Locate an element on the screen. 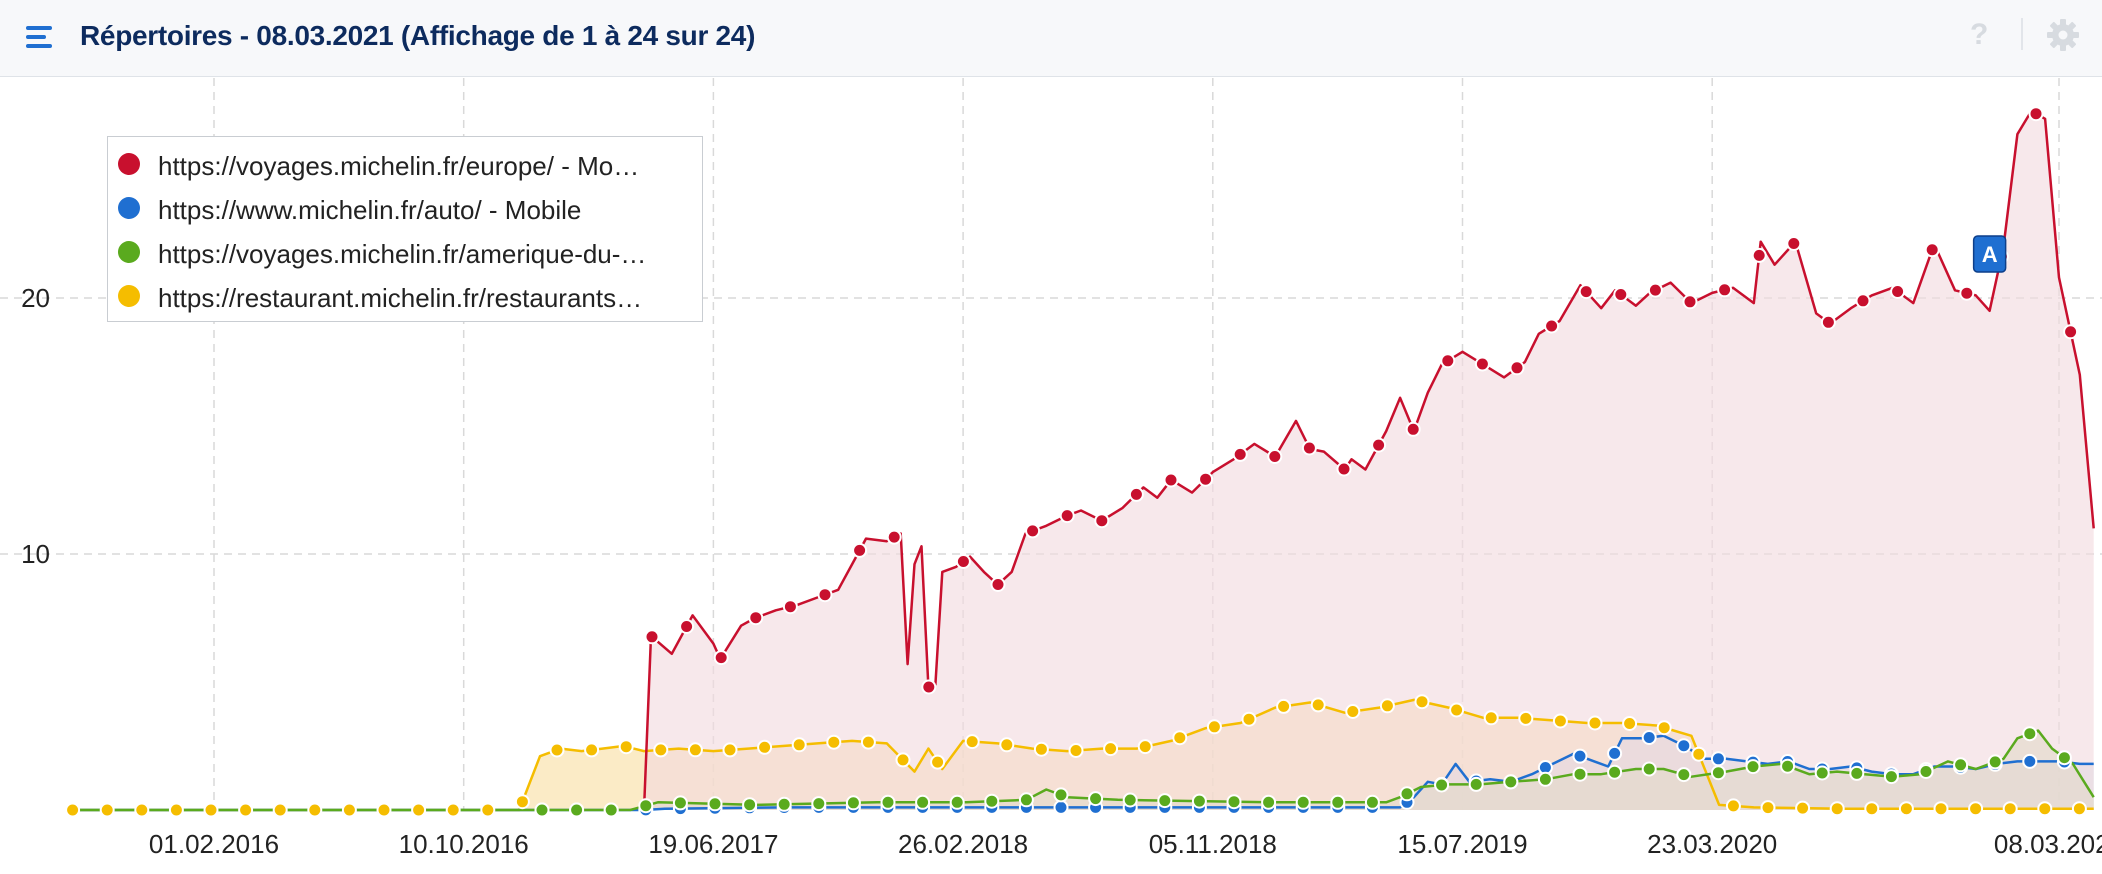 The height and width of the screenshot is (874, 2102). chart-annotation: A is located at coordinates (1989, 254).